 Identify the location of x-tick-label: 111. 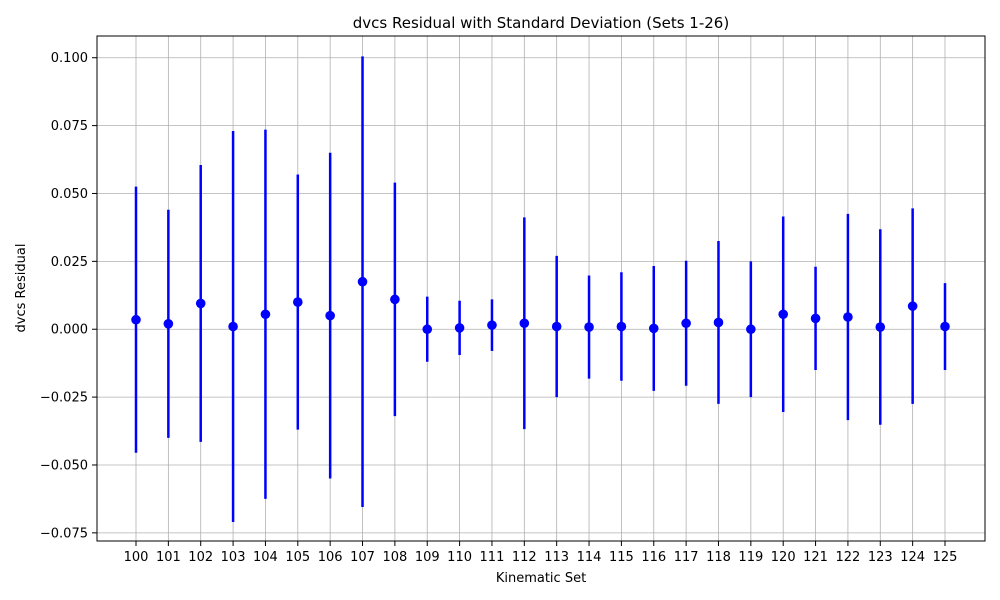
(492, 557).